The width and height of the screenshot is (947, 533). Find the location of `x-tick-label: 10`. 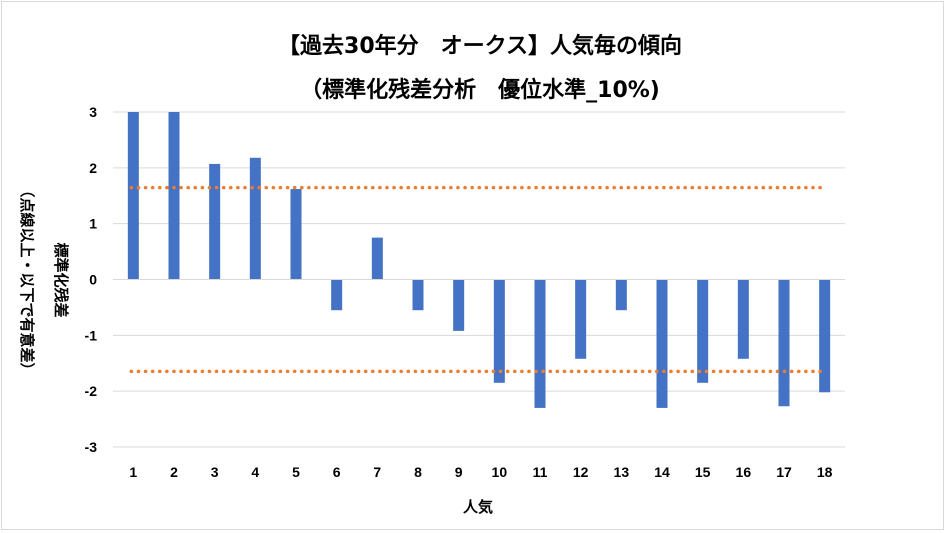

x-tick-label: 10 is located at coordinates (500, 472).